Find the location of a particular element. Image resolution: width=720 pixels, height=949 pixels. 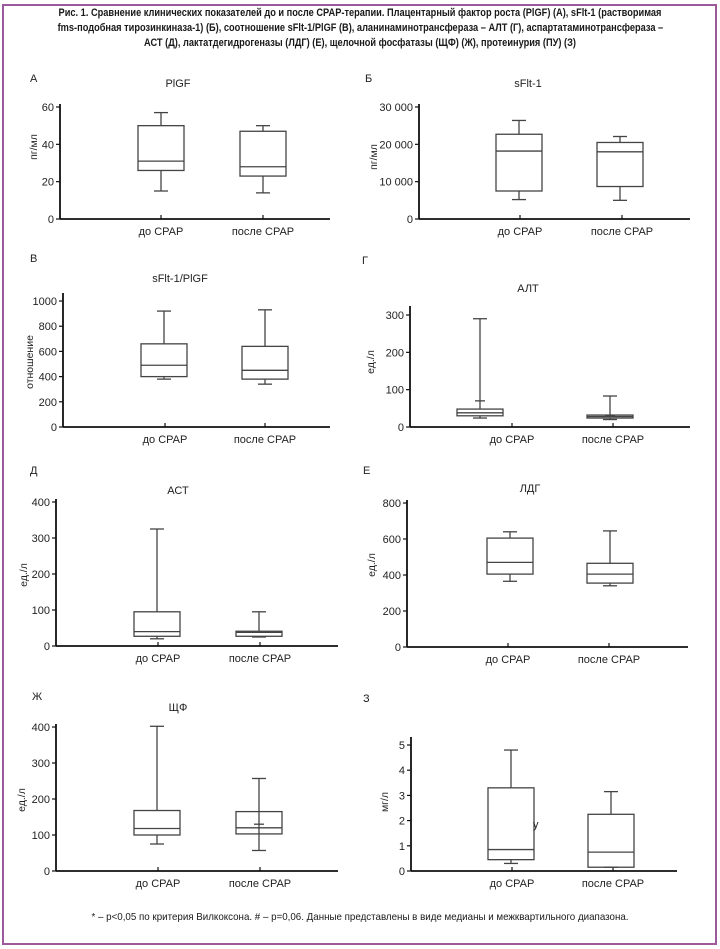

y-tick-label: 20 000 is located at coordinates (396, 145).